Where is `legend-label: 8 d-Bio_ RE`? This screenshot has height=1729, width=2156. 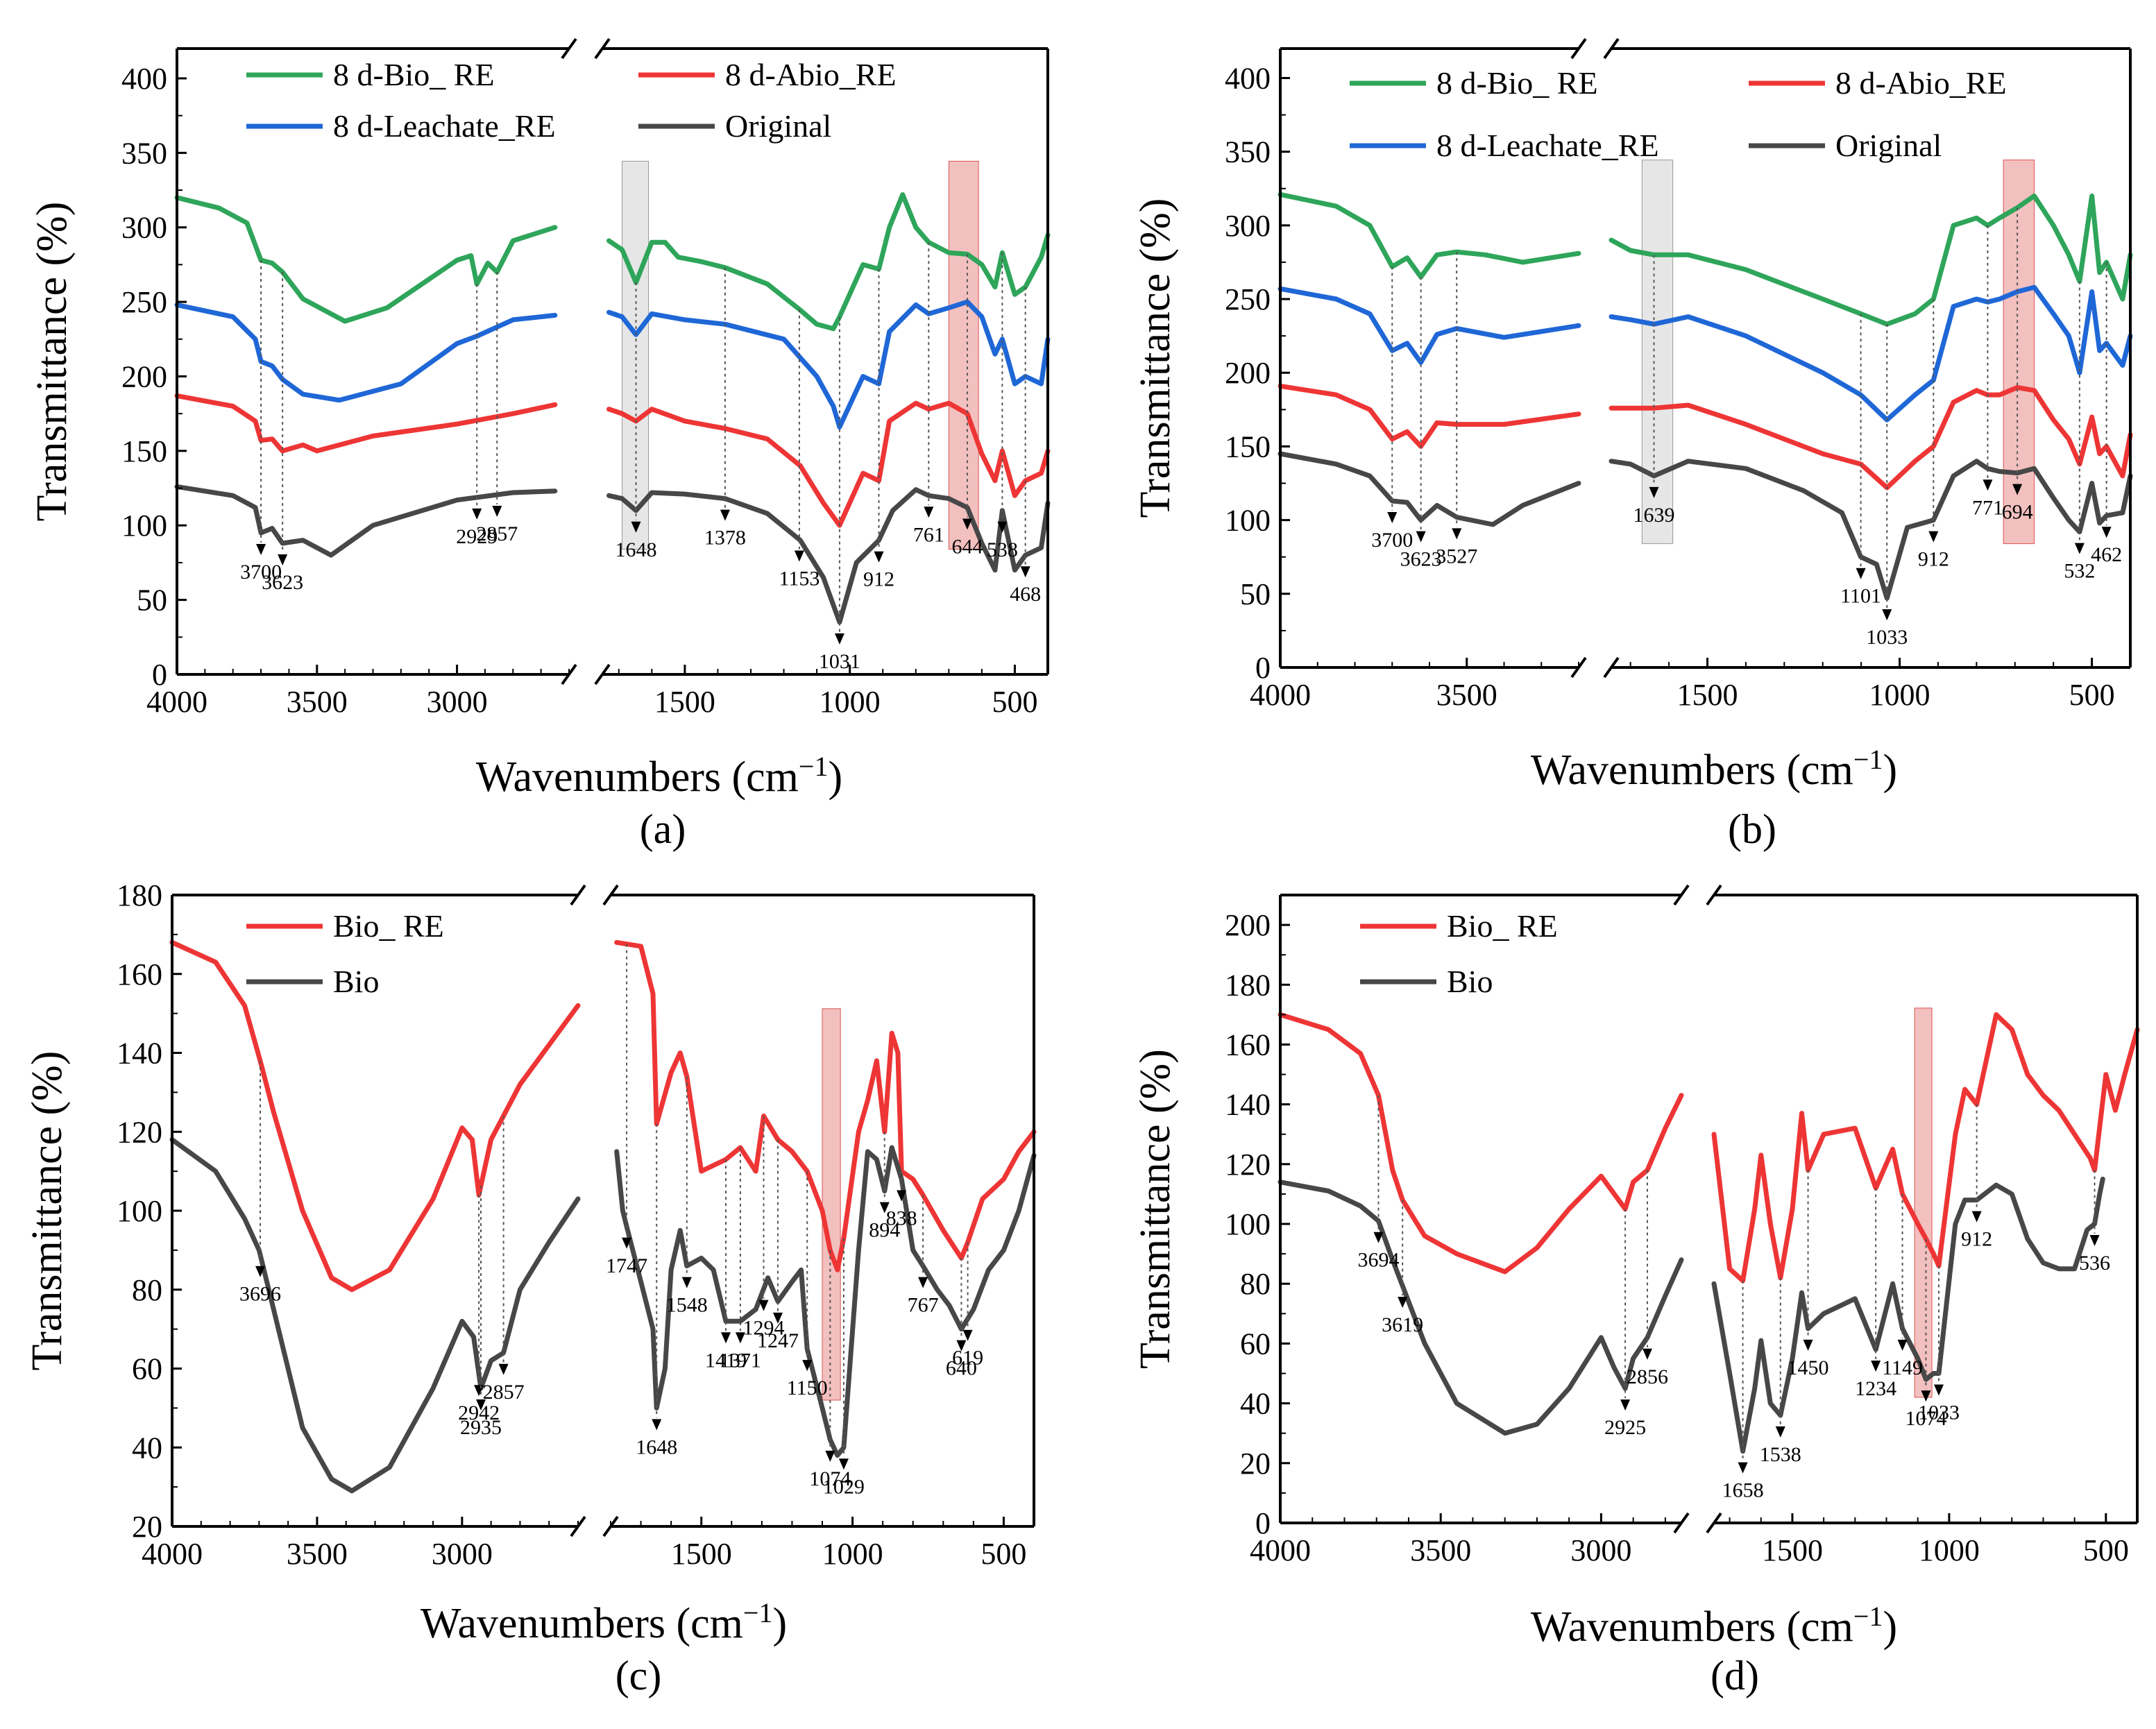
legend-label: 8 d-Bio_ RE is located at coordinates (1517, 83).